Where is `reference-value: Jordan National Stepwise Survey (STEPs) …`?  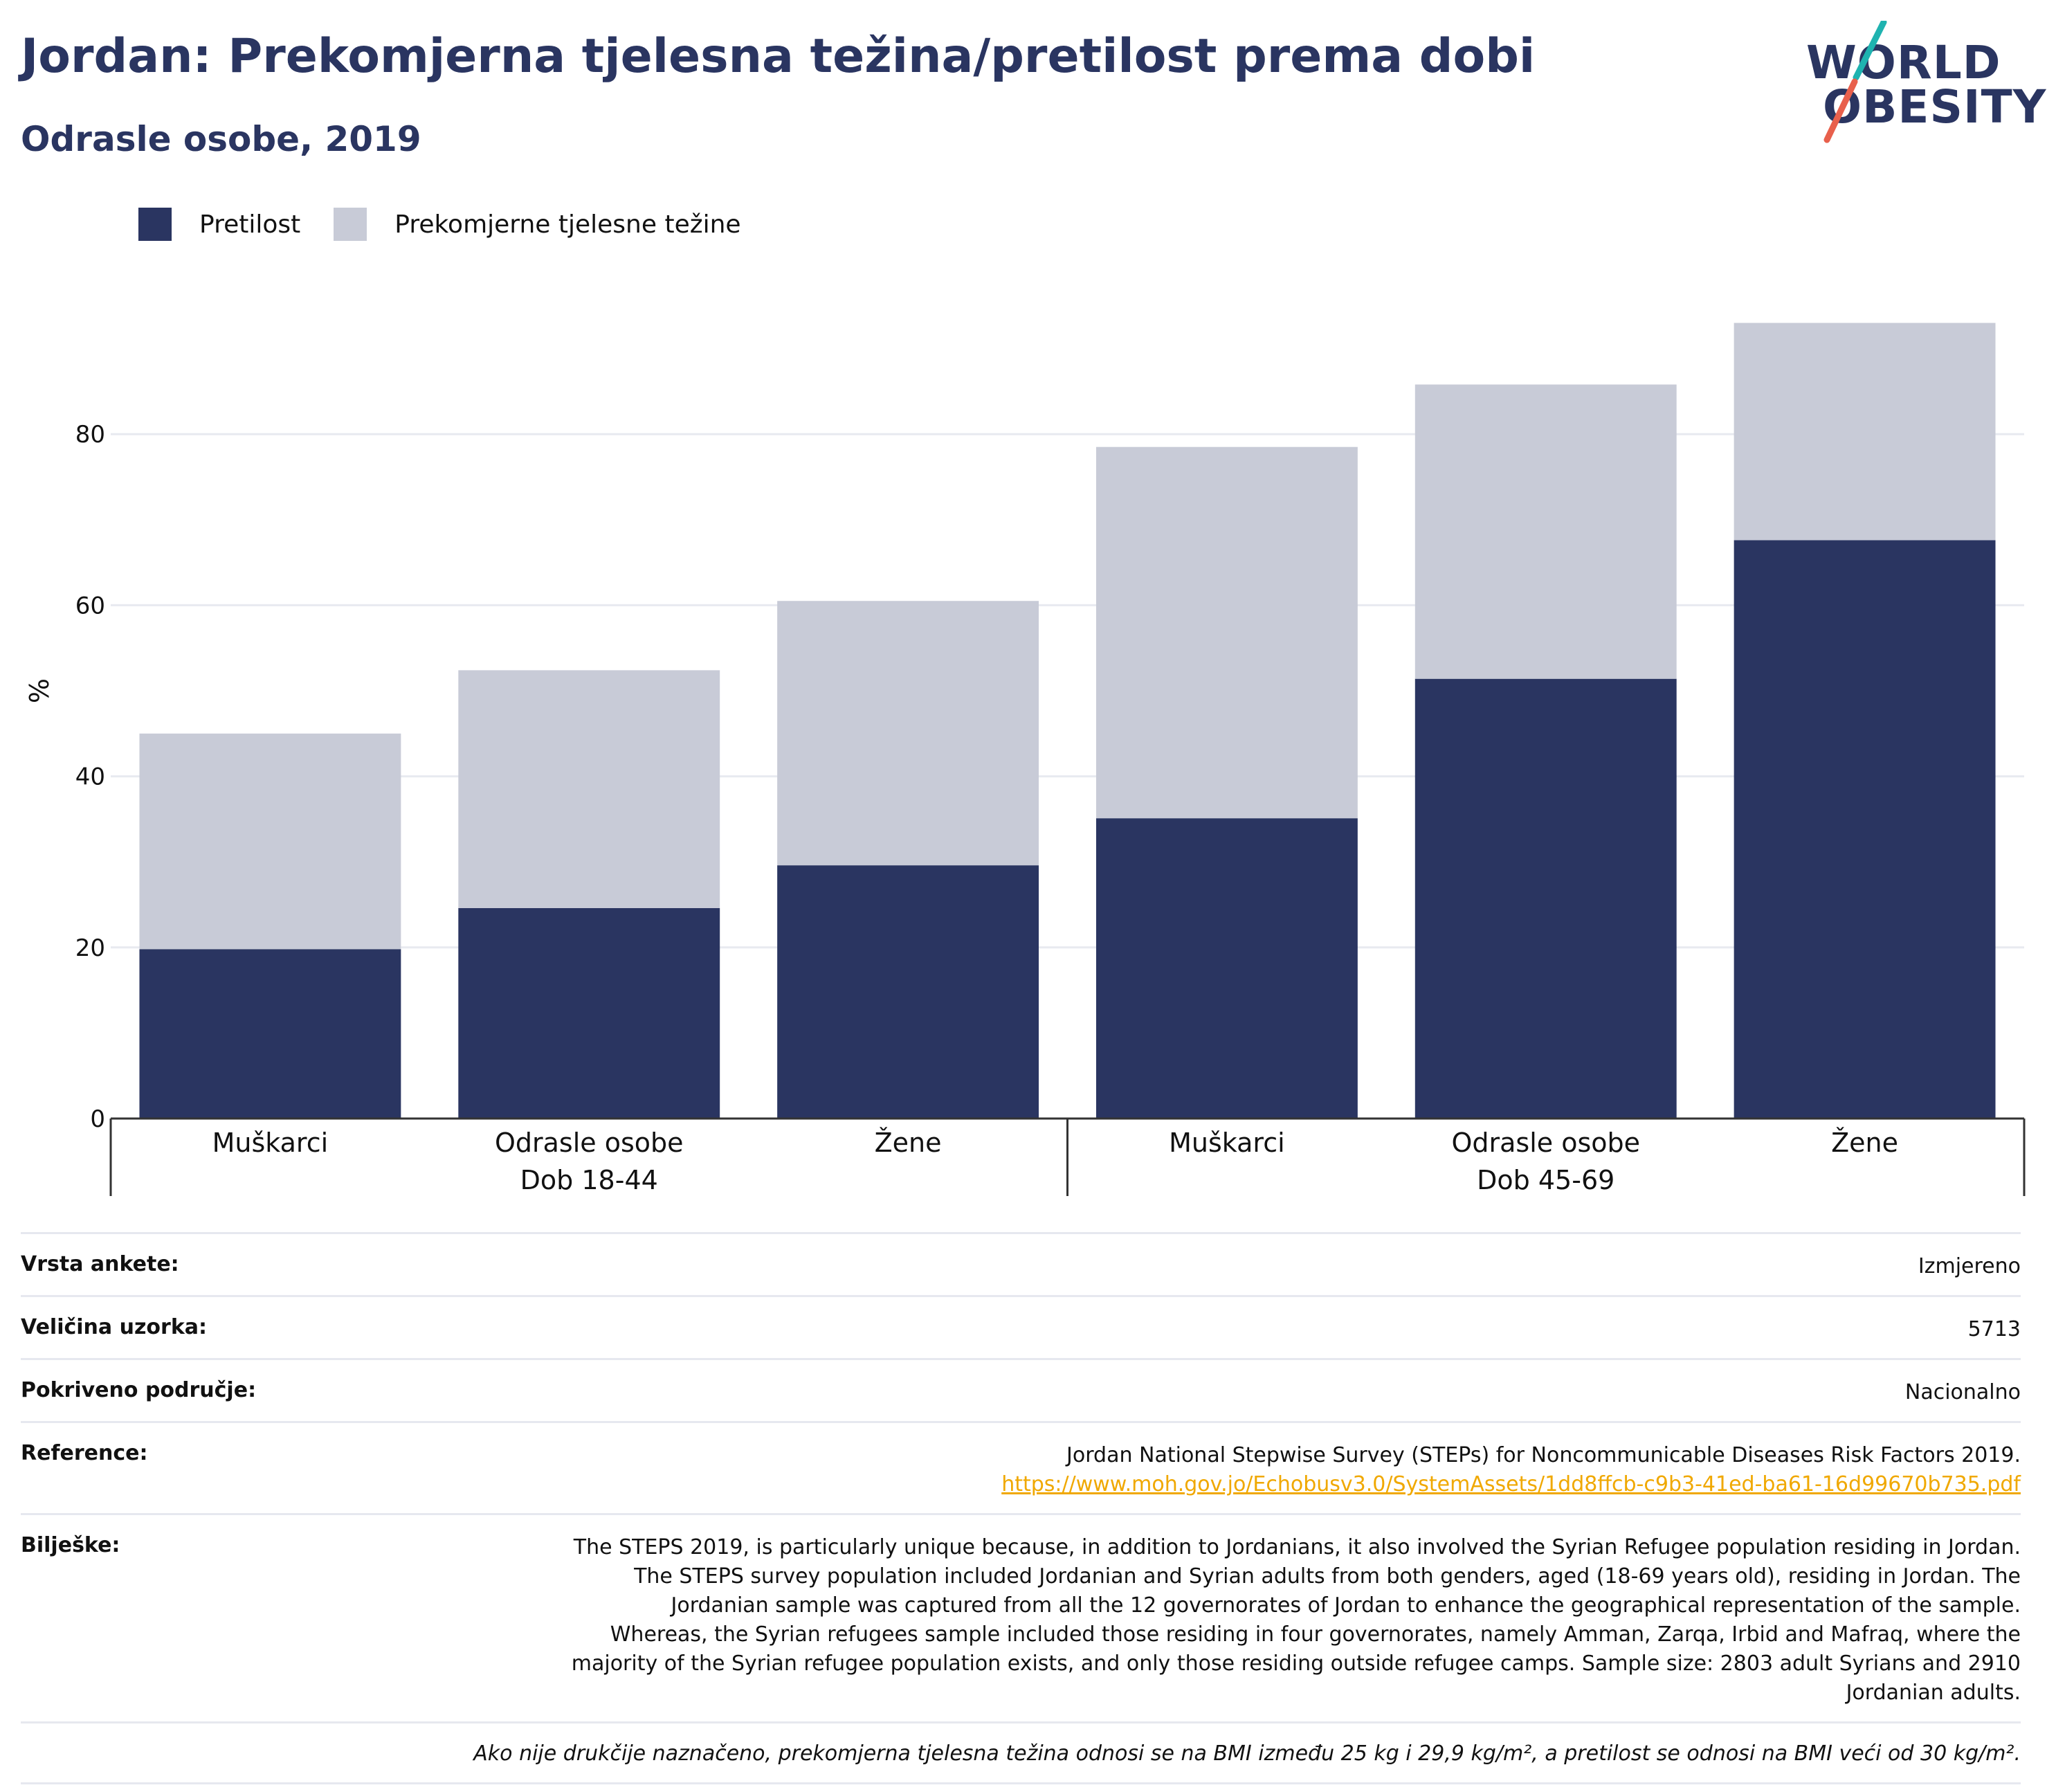 reference-value: Jordan National Stepwise Survey (STEPs) … is located at coordinates (1511, 1470).